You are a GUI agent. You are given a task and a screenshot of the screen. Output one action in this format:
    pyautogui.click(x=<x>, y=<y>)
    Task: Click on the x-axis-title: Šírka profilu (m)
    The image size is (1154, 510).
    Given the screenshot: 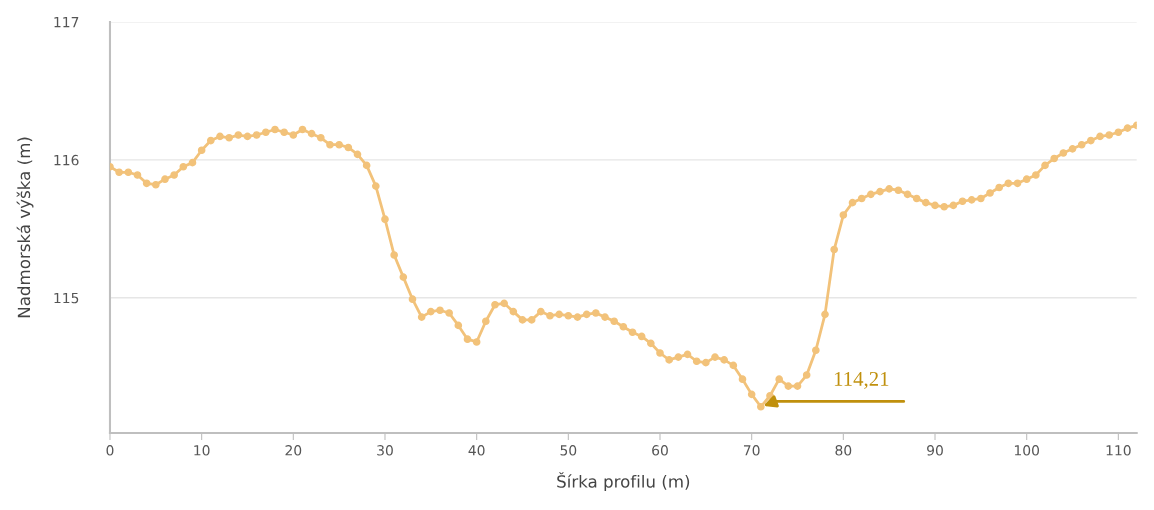 What is the action you would take?
    pyautogui.click(x=623, y=482)
    